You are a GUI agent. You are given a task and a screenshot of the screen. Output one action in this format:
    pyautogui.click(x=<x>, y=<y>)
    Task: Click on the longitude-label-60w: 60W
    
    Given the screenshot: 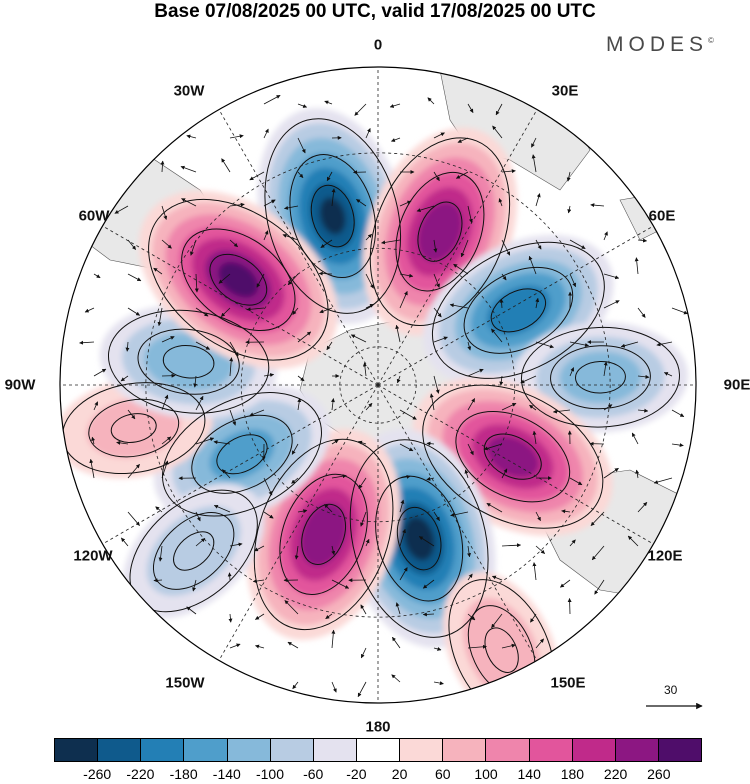 What is the action you would take?
    pyautogui.click(x=94, y=216)
    